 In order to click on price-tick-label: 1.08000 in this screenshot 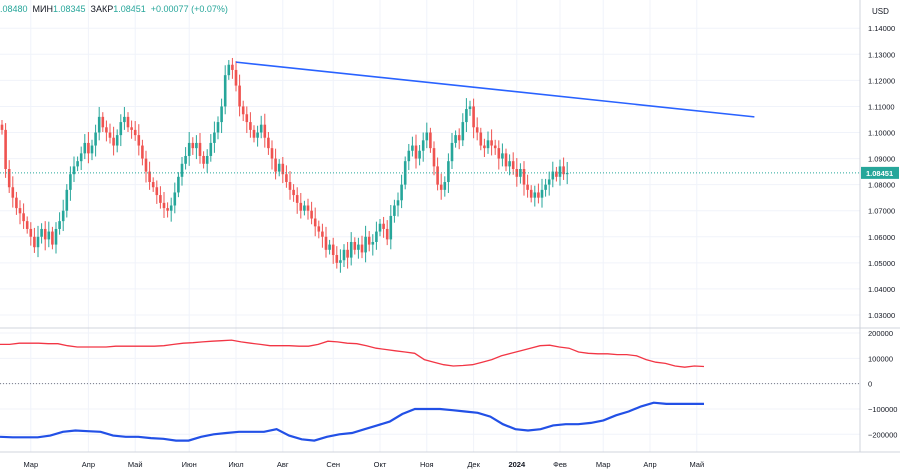, I will do `click(881, 185)`.